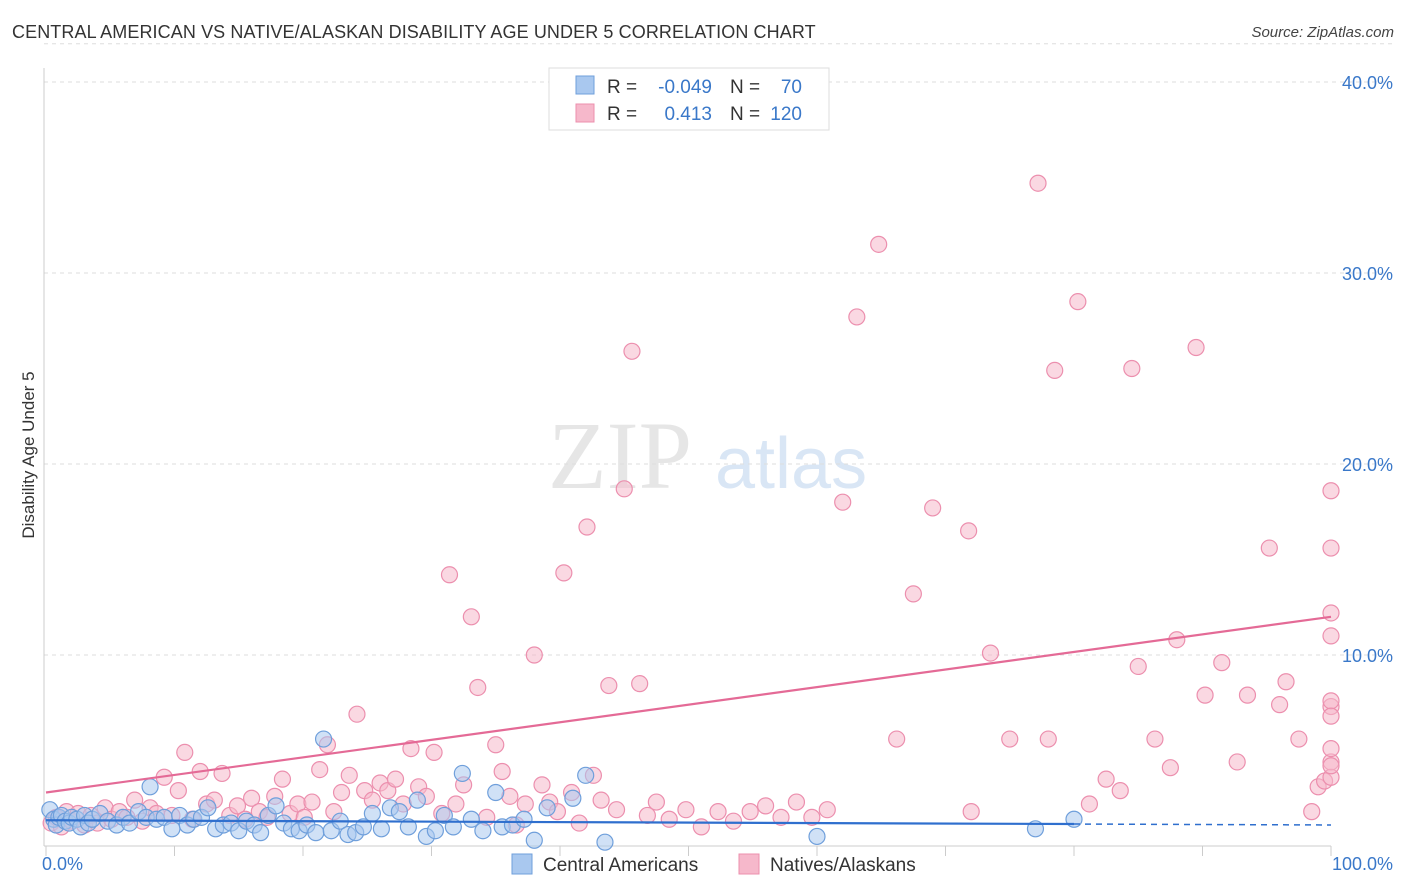  What do you see at coordinates (62, 864) in the screenshot?
I see `x-tick-label: 0.0%` at bounding box center [62, 864].